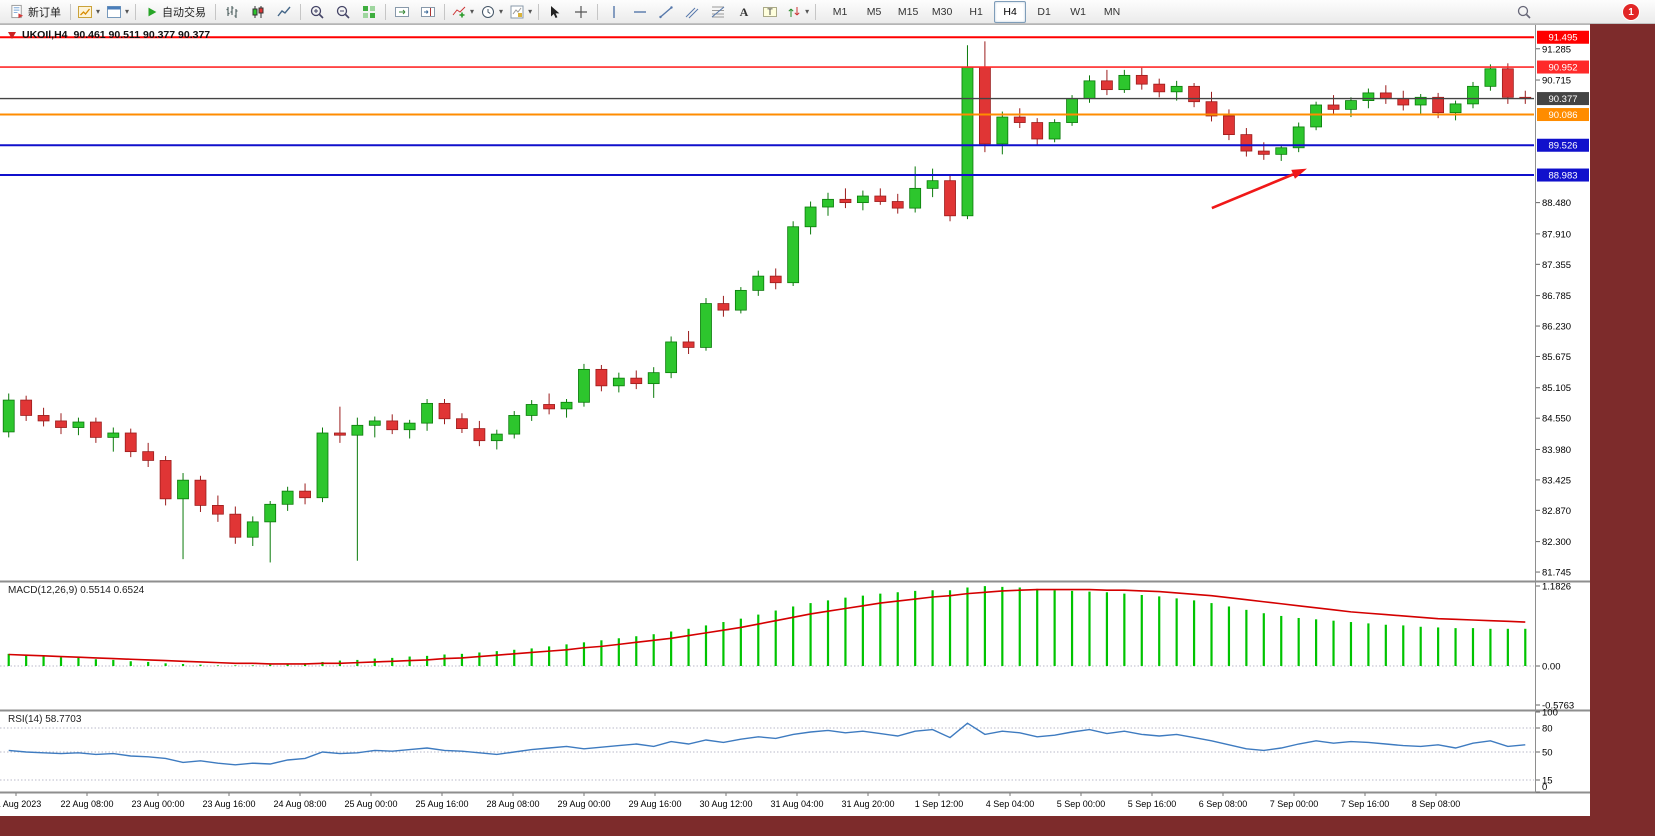 The height and width of the screenshot is (836, 1655). Describe the element at coordinates (1562, 68) in the screenshot. I see `svg-text: 90.952` at that location.